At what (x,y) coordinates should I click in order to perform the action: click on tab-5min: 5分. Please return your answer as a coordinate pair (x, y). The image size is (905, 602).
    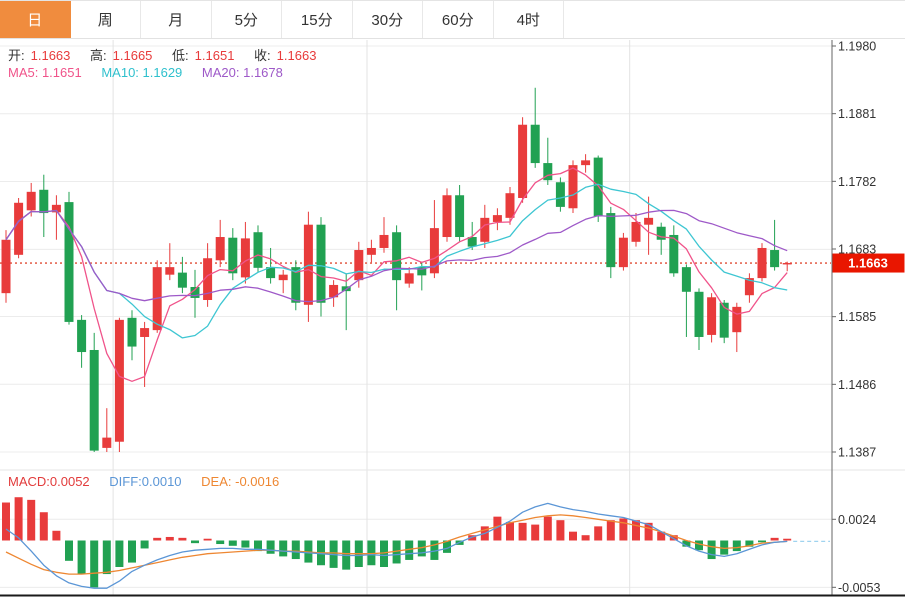
    Looking at the image, I should click on (246, 19).